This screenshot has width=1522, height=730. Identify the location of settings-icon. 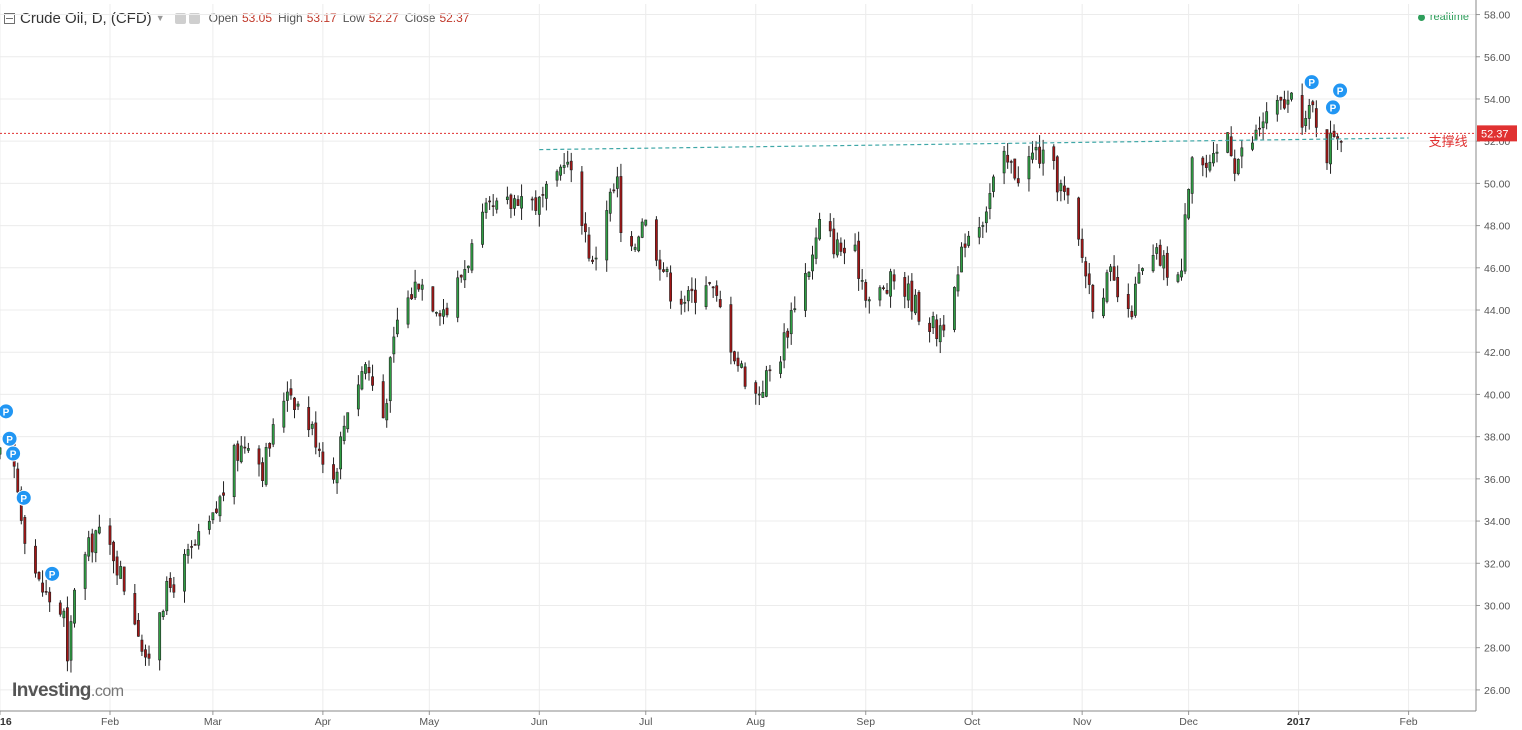
(180, 18).